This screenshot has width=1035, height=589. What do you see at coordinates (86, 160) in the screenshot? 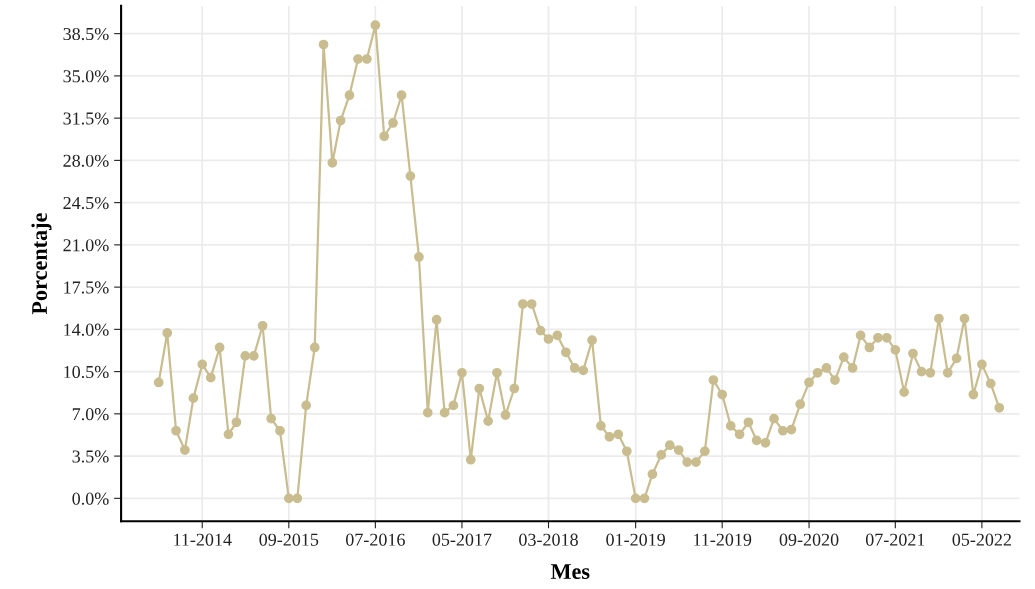
I see `y-tick-label: 28.0%` at bounding box center [86, 160].